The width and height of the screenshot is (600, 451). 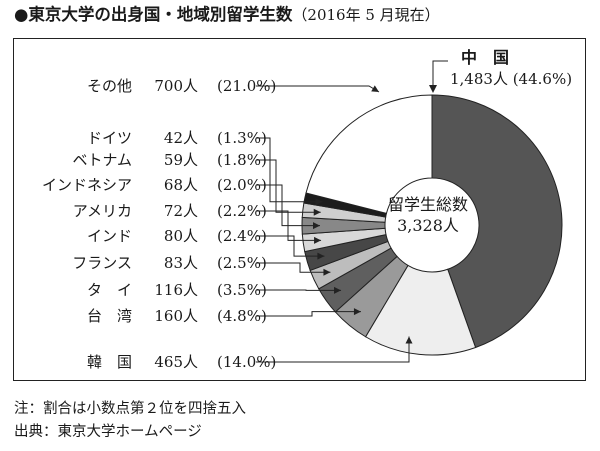 What do you see at coordinates (109, 86) in the screenshot?
I see `slice-label-10: その他` at bounding box center [109, 86].